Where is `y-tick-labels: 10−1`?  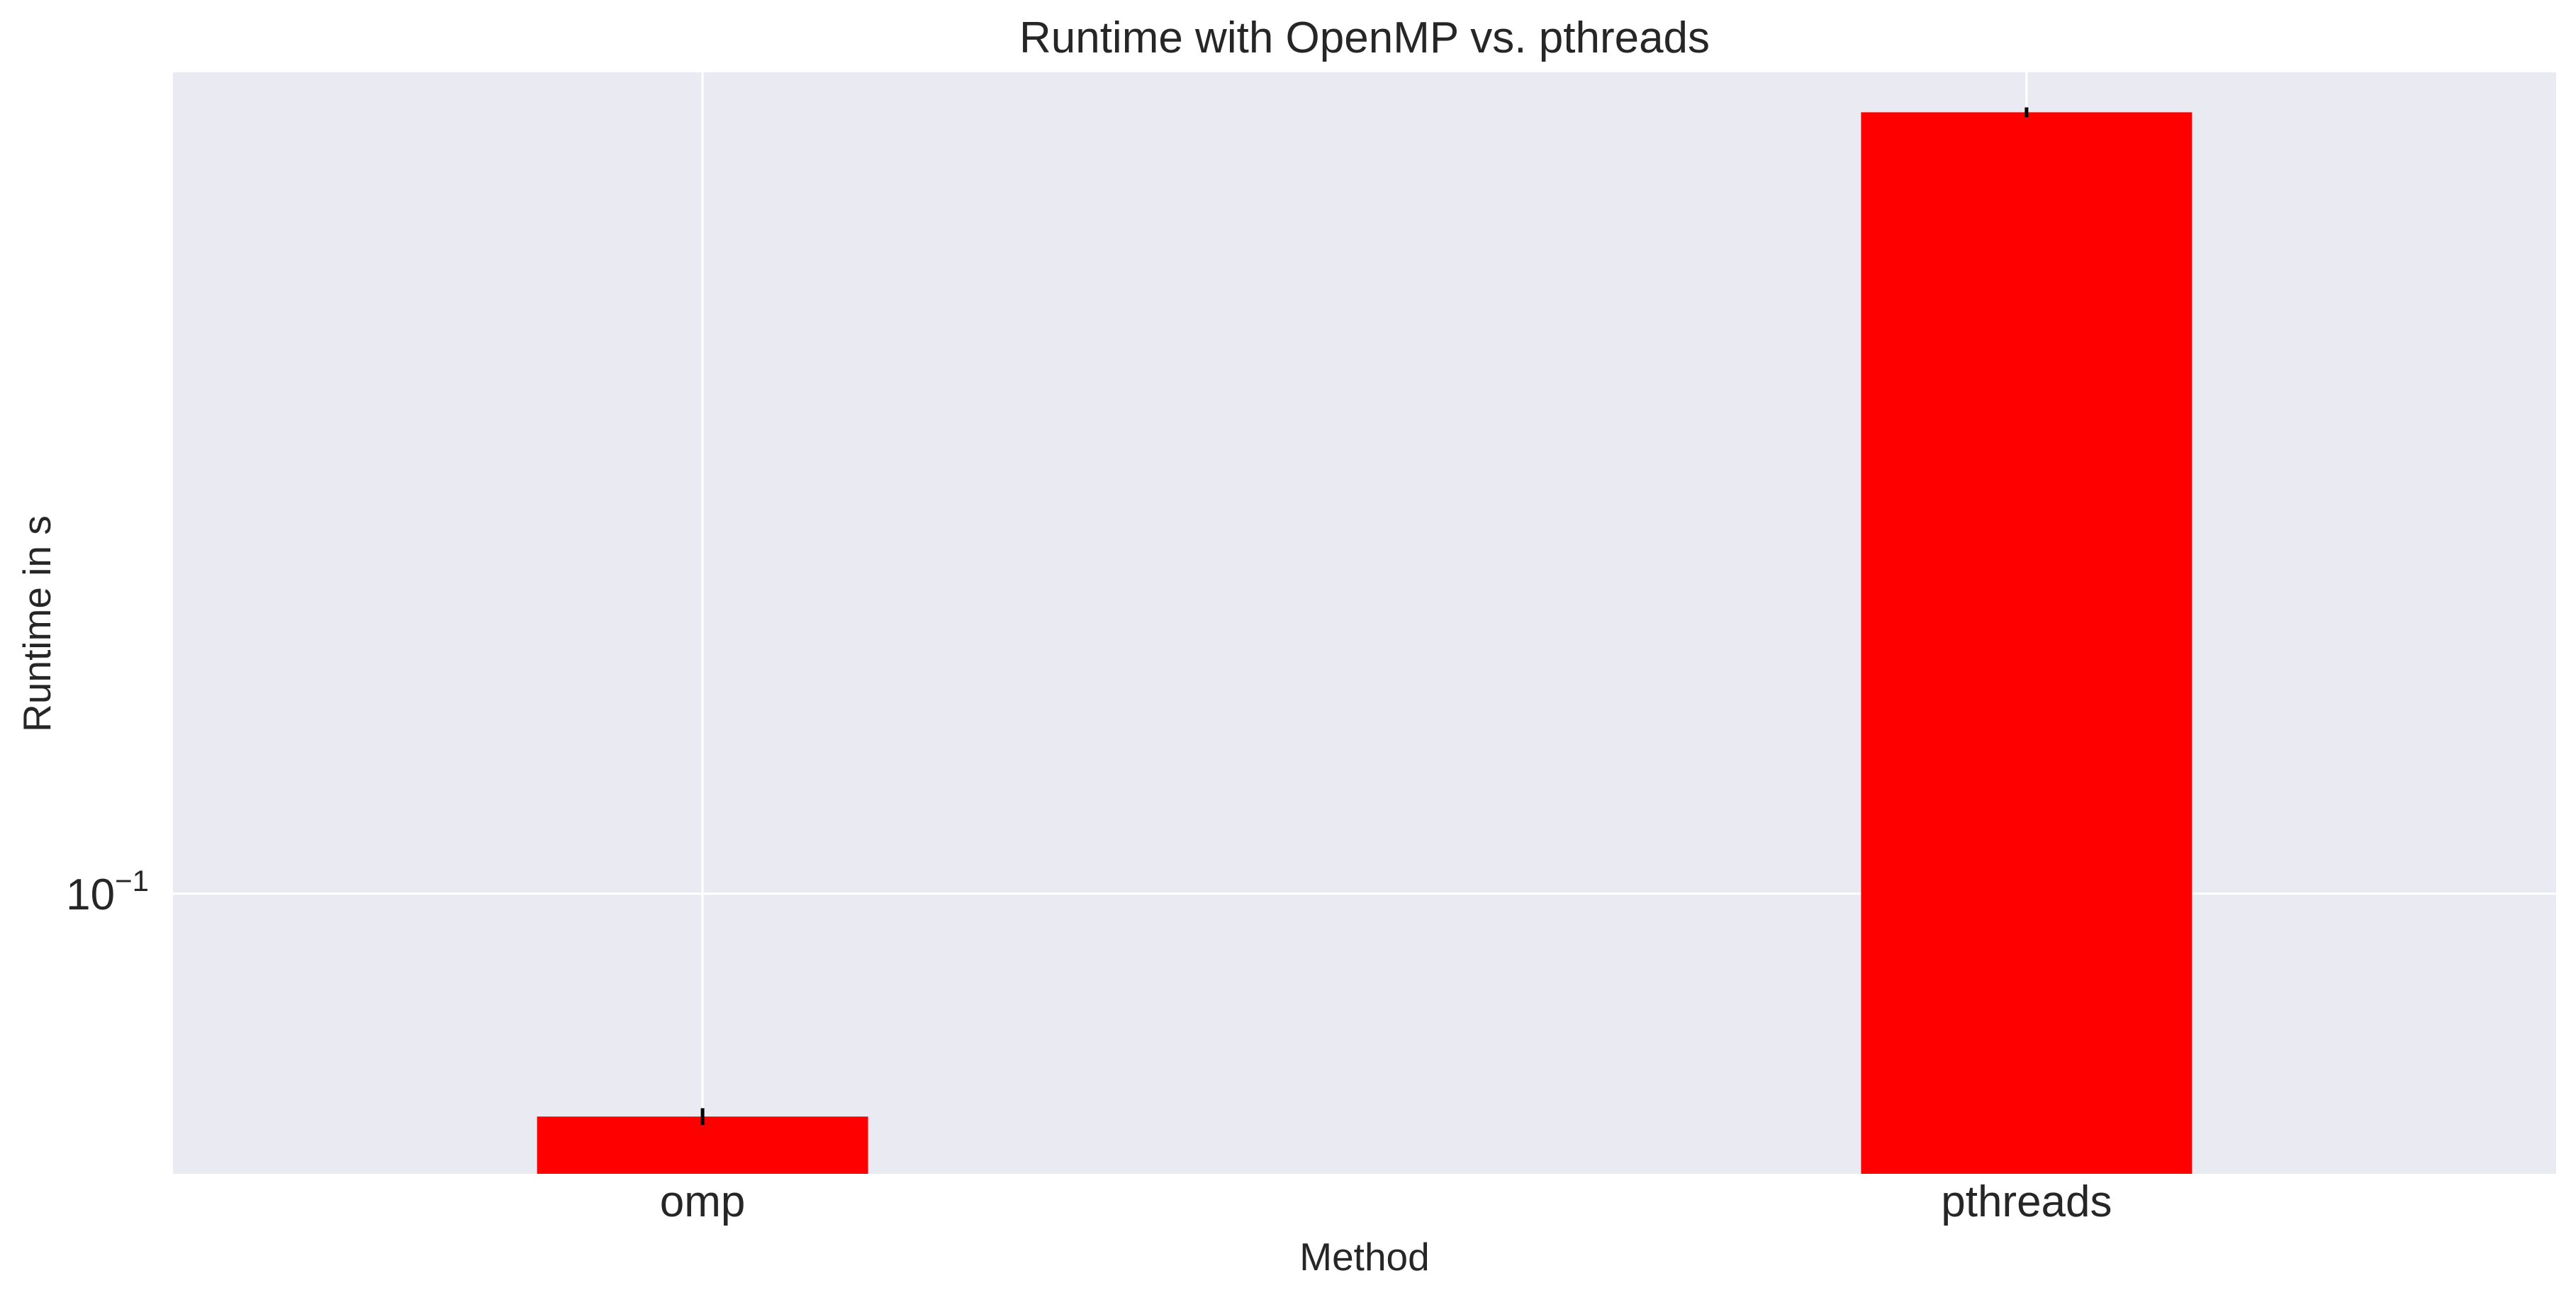 y-tick-labels: 10−1 is located at coordinates (107, 891).